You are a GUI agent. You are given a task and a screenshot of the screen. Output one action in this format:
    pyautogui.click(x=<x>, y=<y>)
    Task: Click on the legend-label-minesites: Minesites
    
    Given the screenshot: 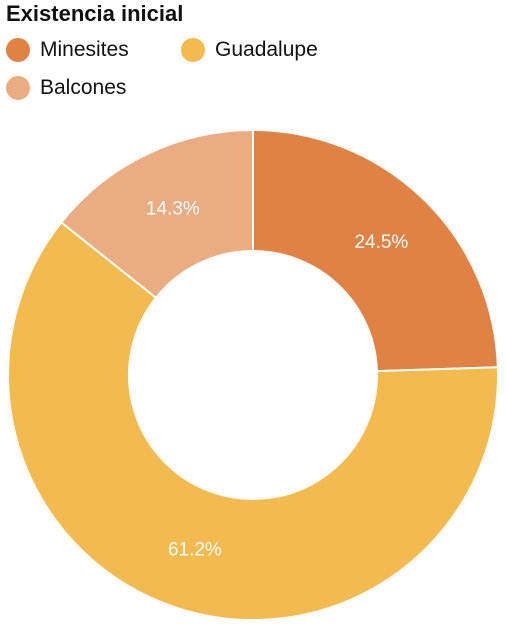 What is the action you would take?
    pyautogui.click(x=84, y=49)
    